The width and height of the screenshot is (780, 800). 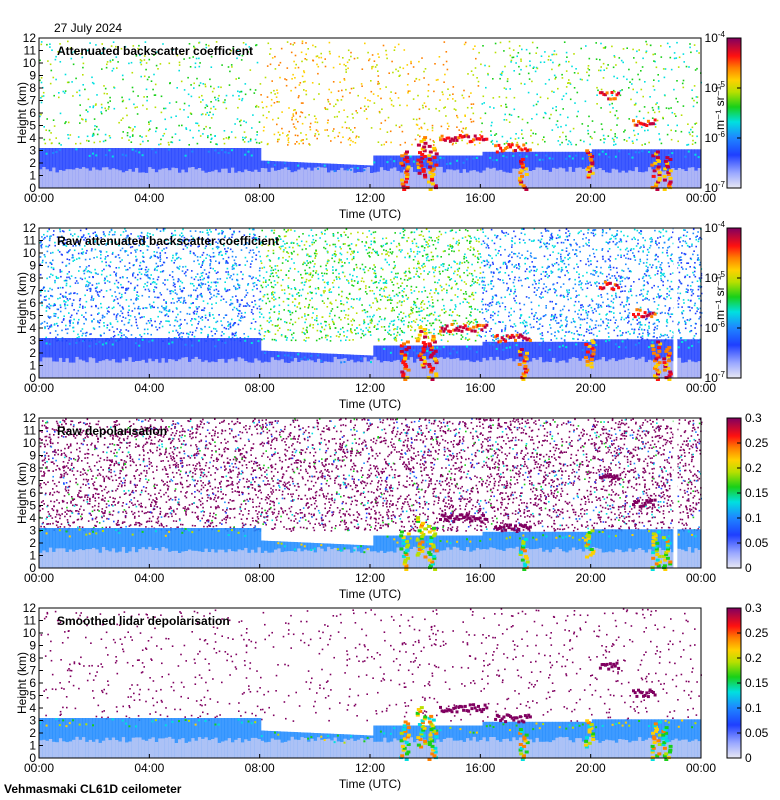 What do you see at coordinates (734, 113) in the screenshot?
I see `colorbar-gradient` at bounding box center [734, 113].